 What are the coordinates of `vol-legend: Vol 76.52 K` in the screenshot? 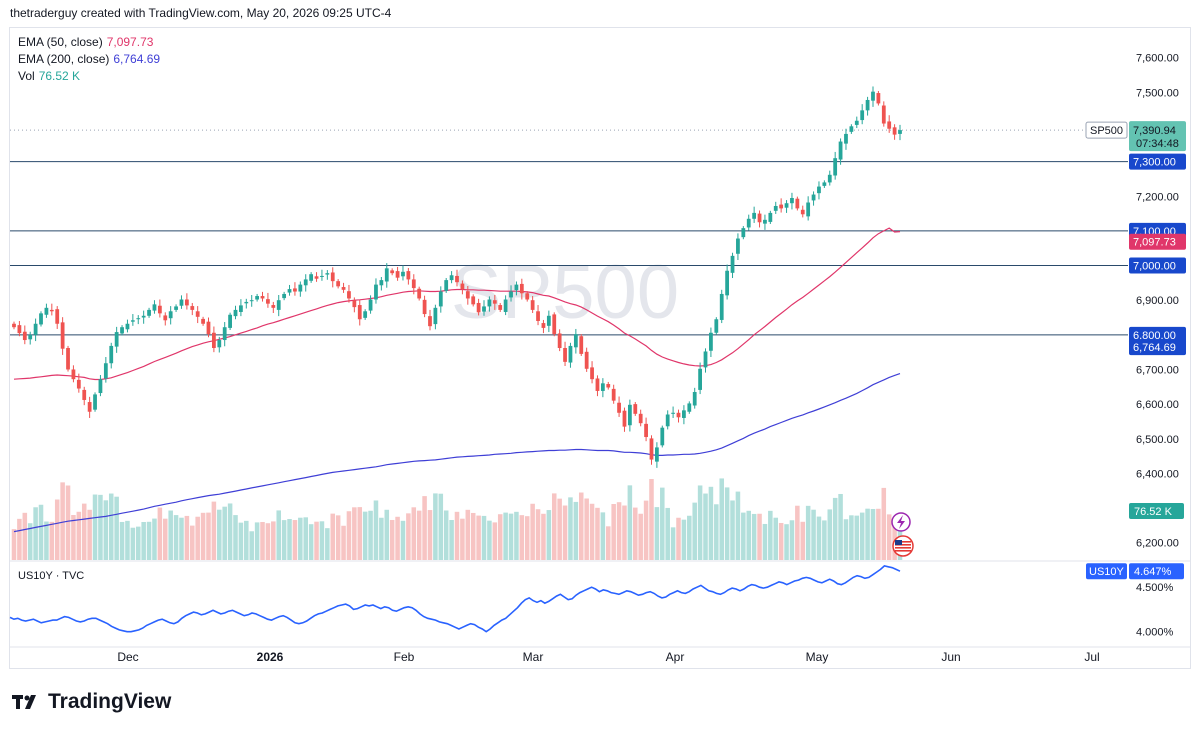 It's located at (89, 76).